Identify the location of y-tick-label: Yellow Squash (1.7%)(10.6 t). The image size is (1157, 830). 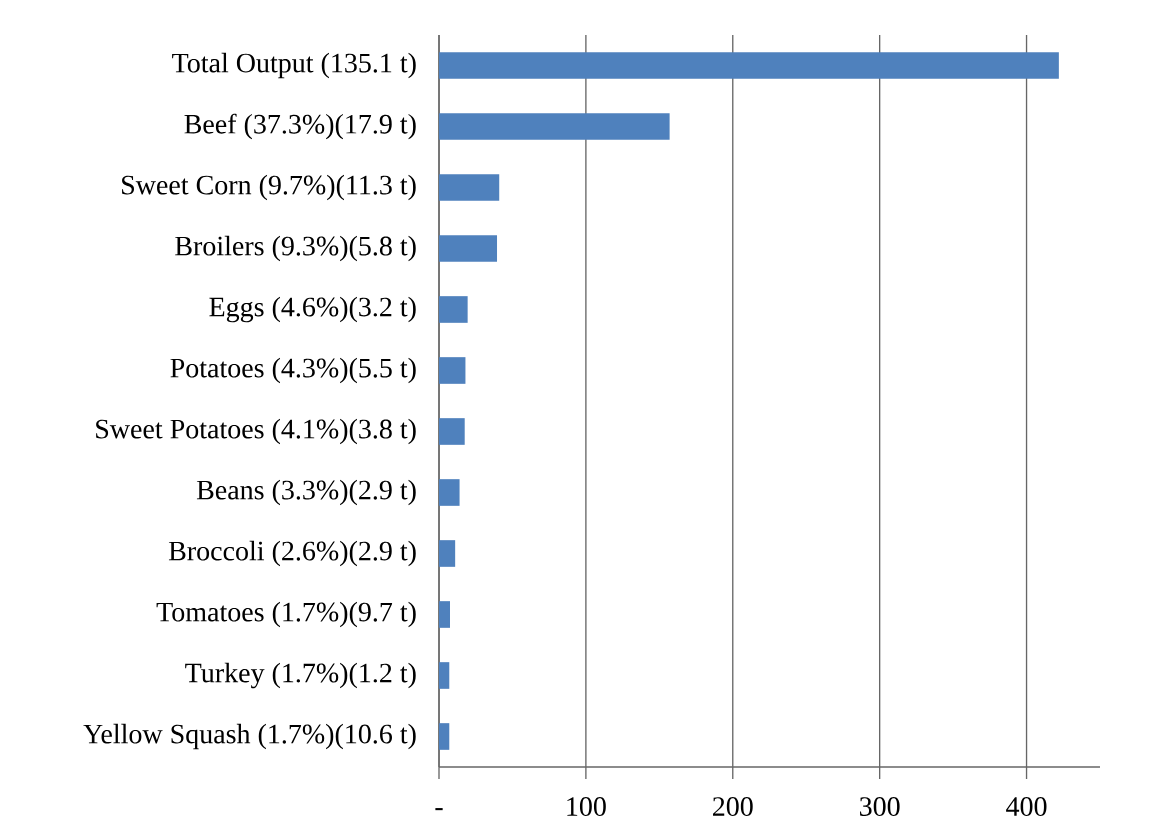
(249, 736).